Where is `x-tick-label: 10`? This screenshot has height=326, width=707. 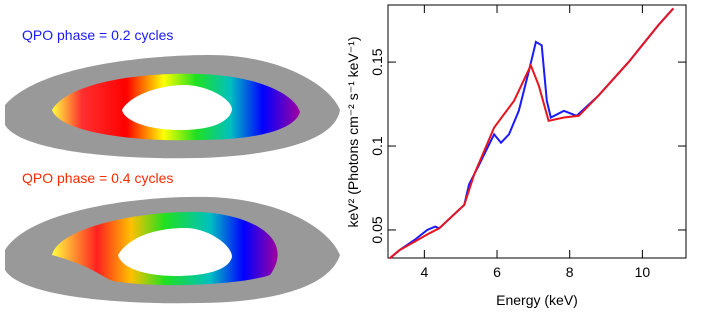 x-tick-label: 10 is located at coordinates (643, 272).